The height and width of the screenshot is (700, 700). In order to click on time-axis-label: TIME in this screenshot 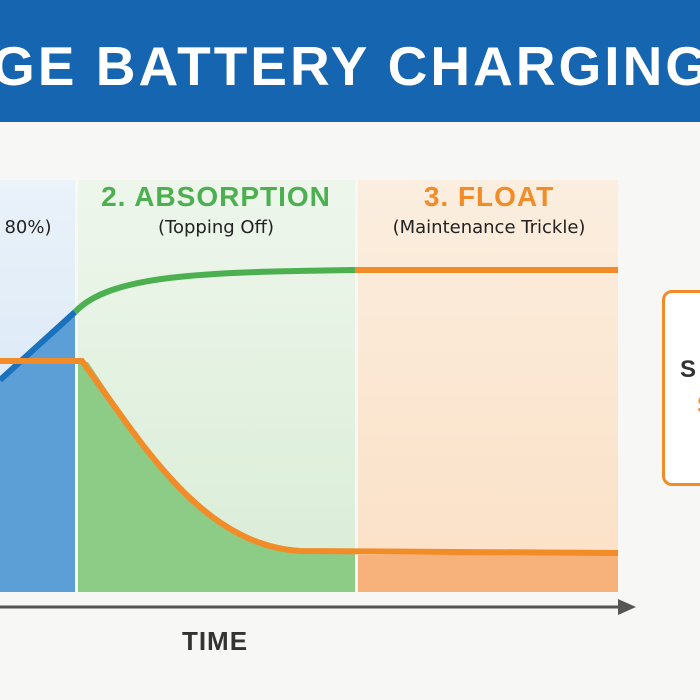, I will do `click(215, 641)`.